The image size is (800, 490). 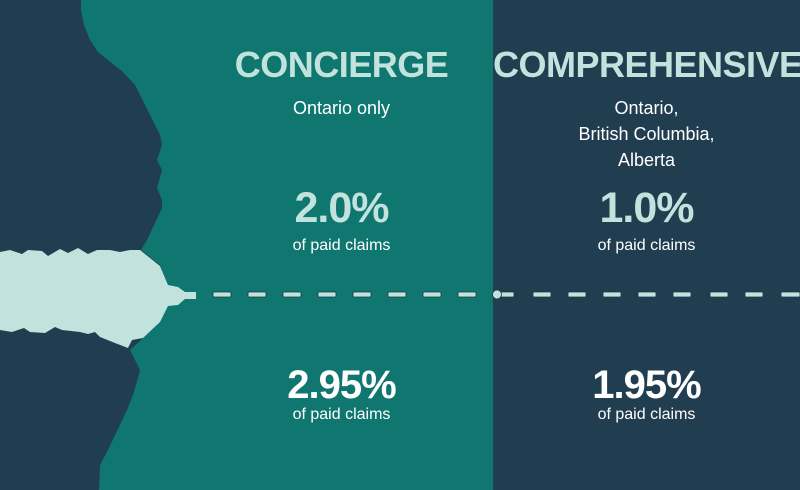 What do you see at coordinates (646, 208) in the screenshot?
I see `rate-value-top: 1.0%` at bounding box center [646, 208].